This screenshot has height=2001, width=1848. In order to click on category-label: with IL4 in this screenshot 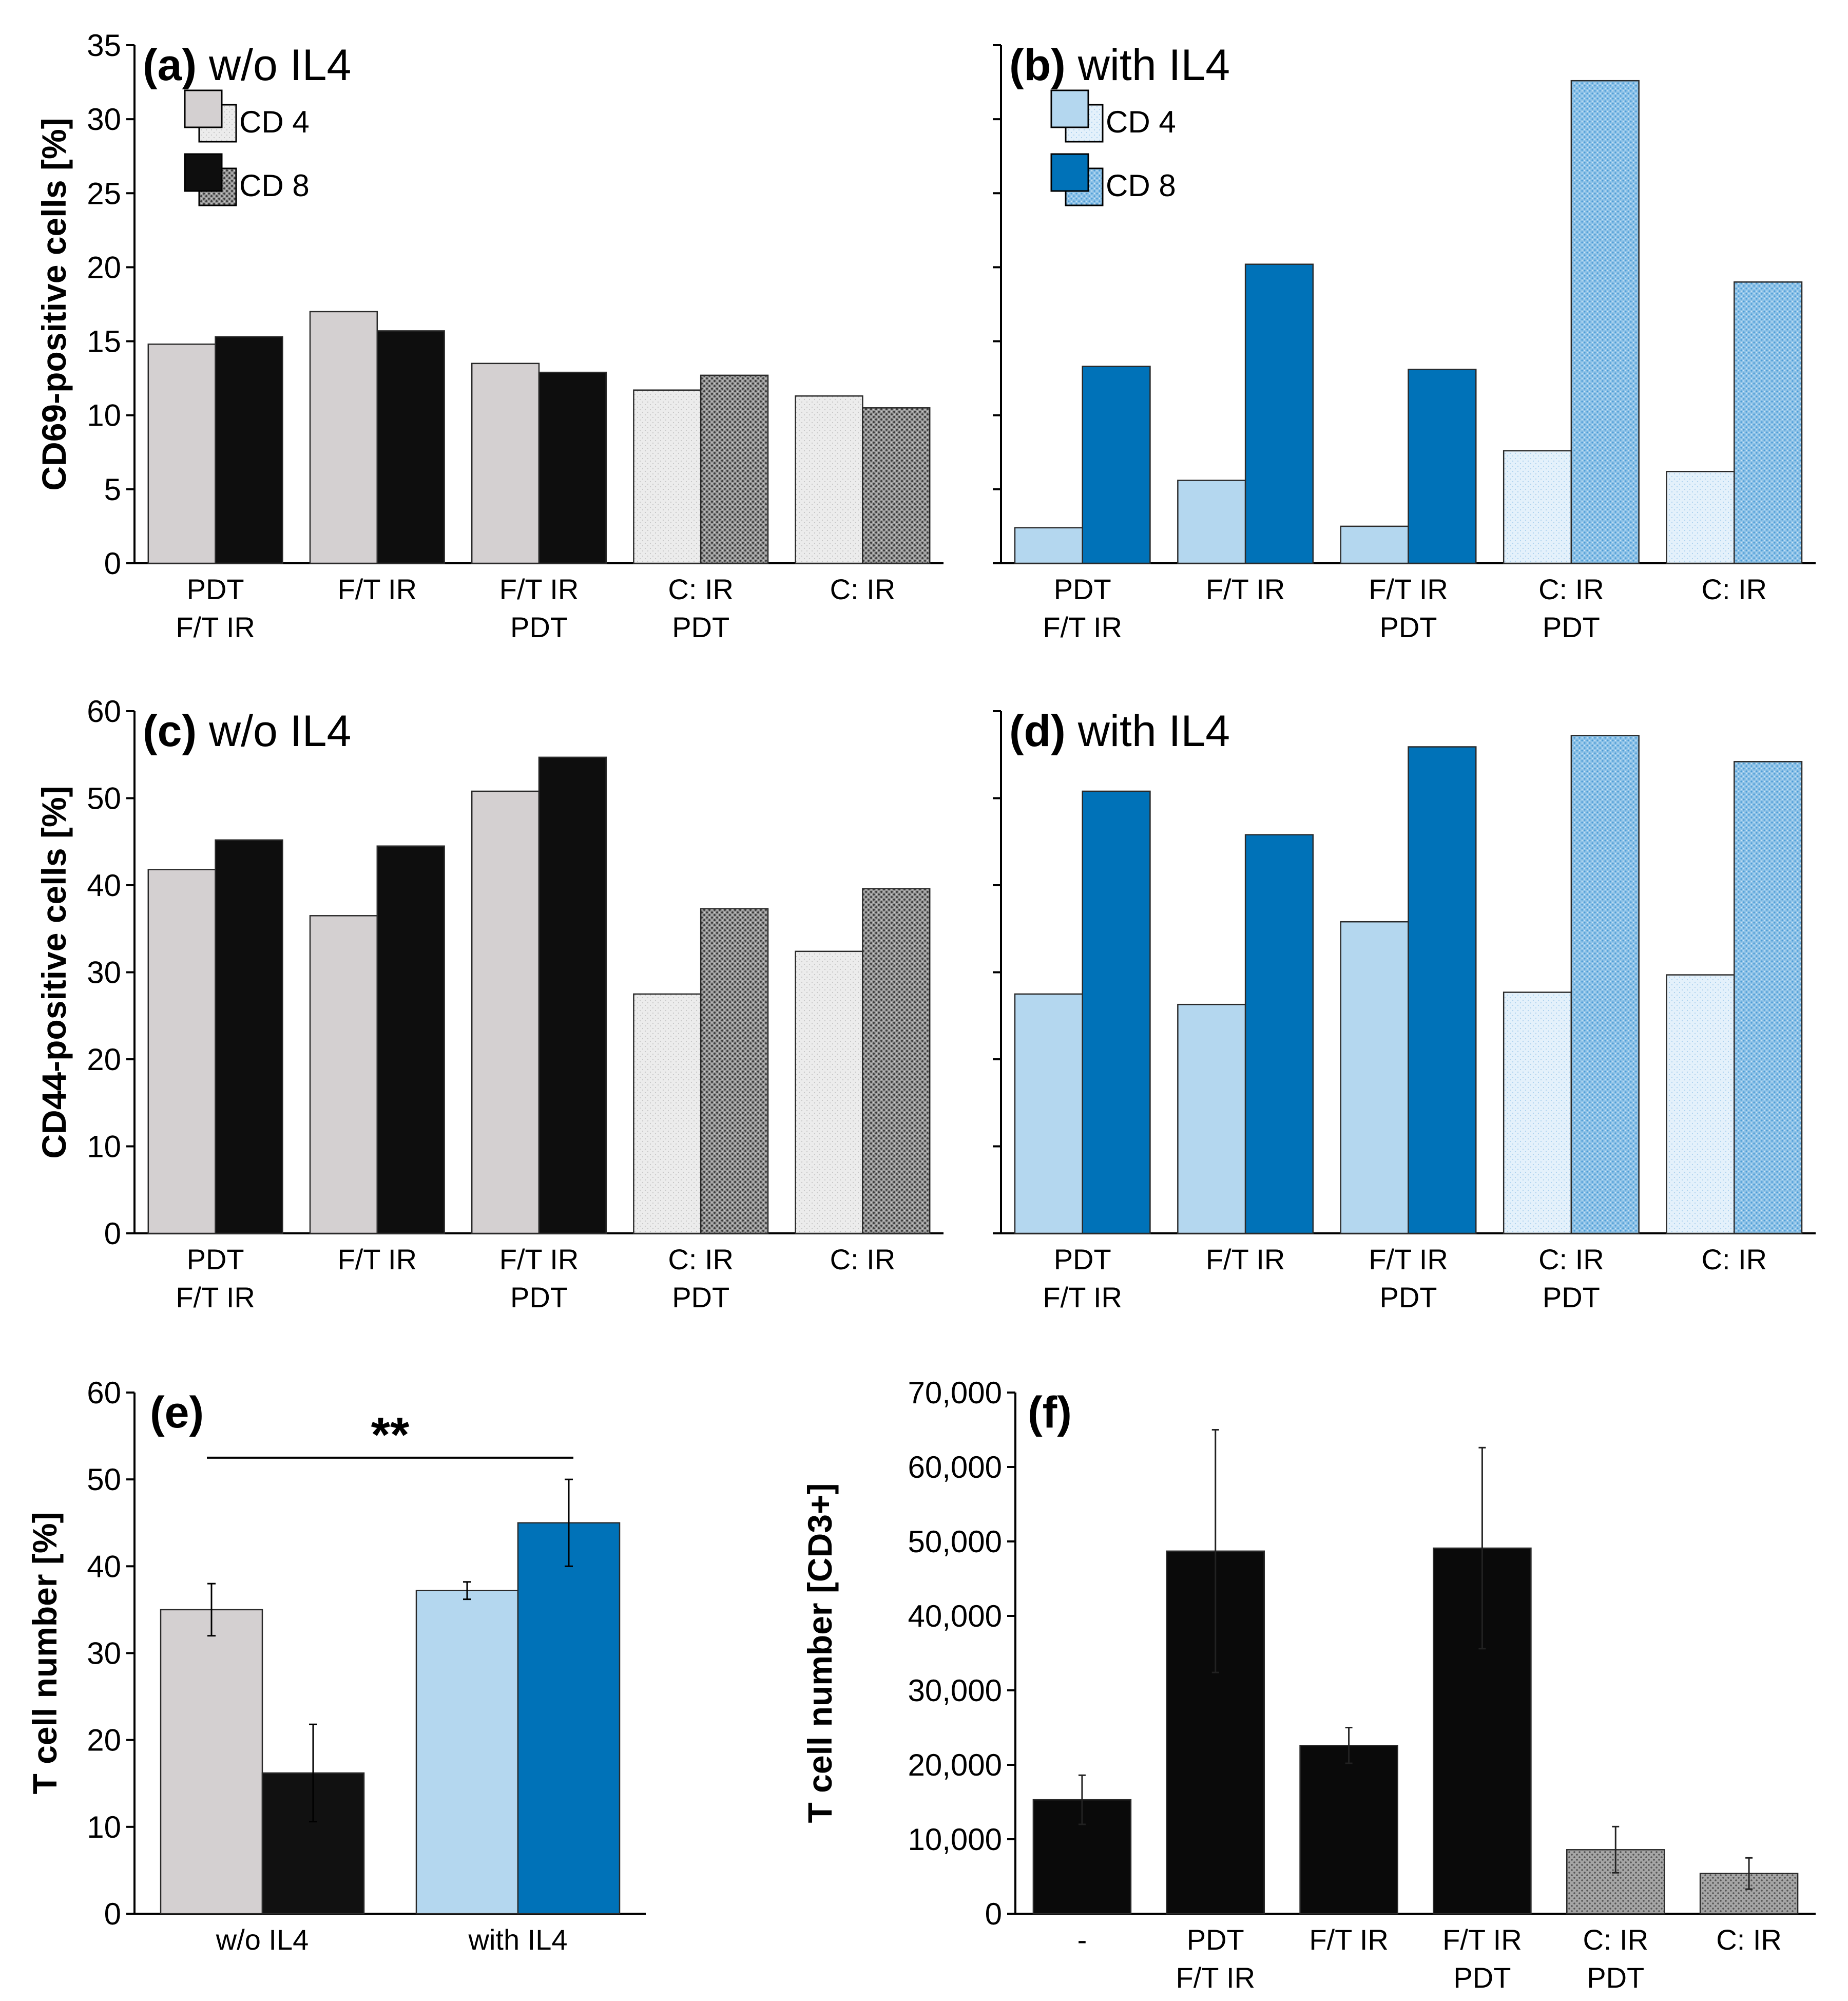, I will do `click(518, 1939)`.